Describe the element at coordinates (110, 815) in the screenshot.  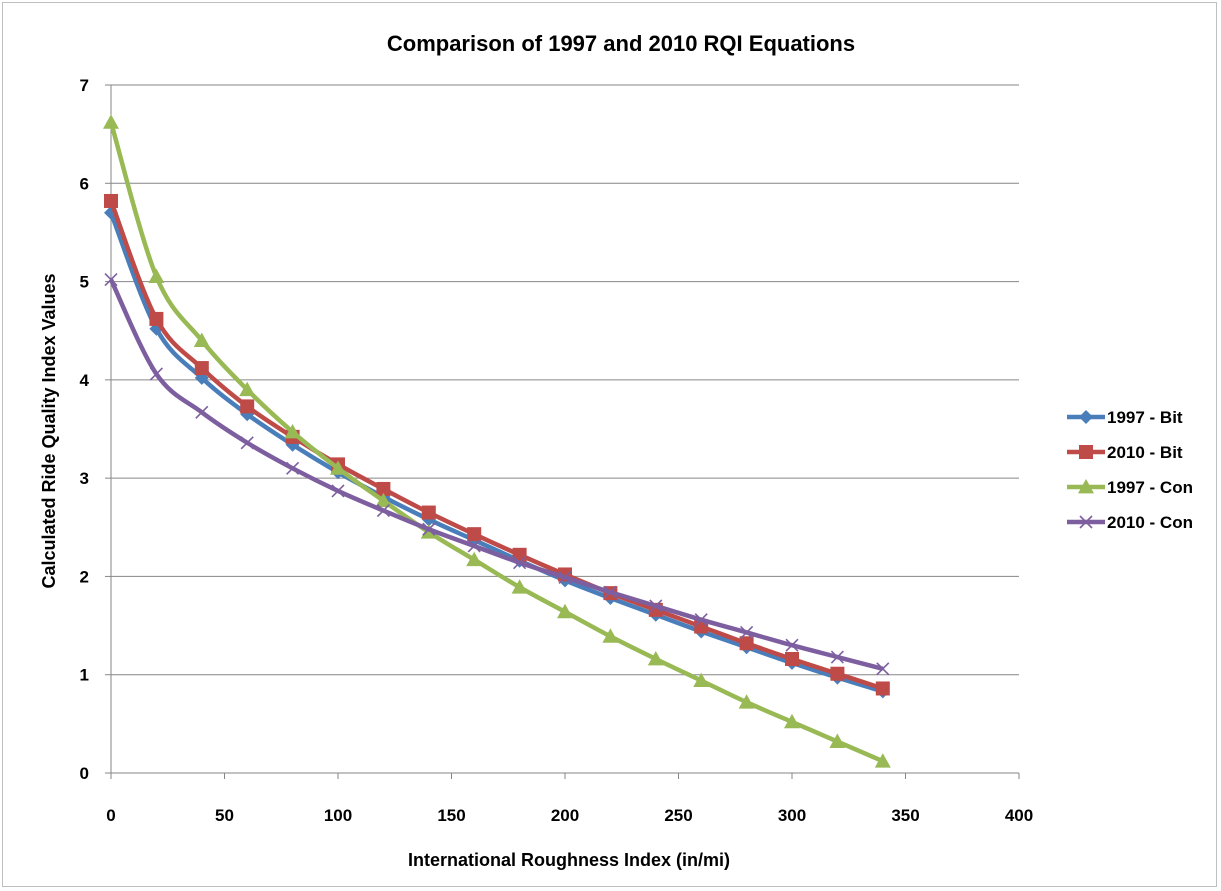
I see `x-tick-label: 0` at that location.